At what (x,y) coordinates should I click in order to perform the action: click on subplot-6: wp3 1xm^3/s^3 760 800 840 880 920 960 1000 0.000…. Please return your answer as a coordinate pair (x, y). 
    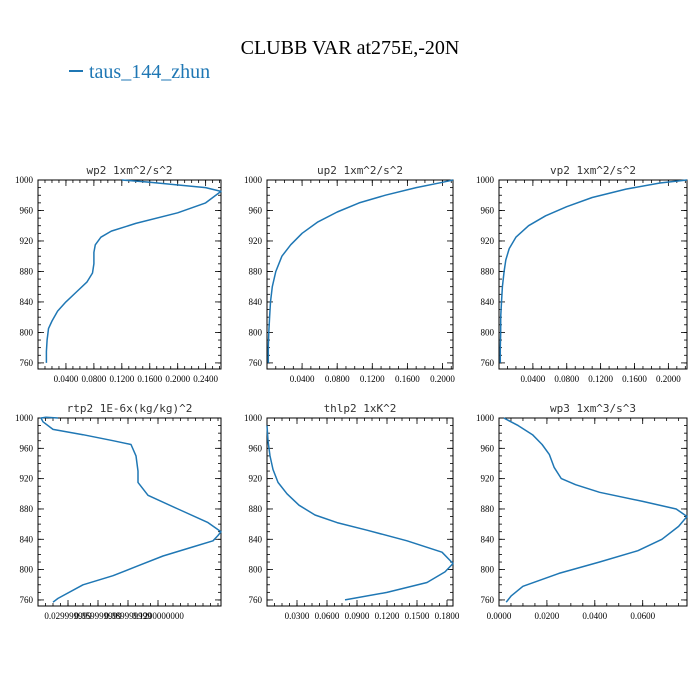
    Looking at the image, I should click on (582, 511).